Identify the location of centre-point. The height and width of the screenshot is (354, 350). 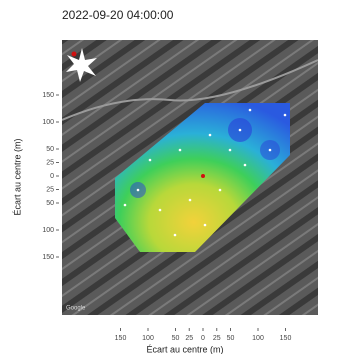
(203, 176).